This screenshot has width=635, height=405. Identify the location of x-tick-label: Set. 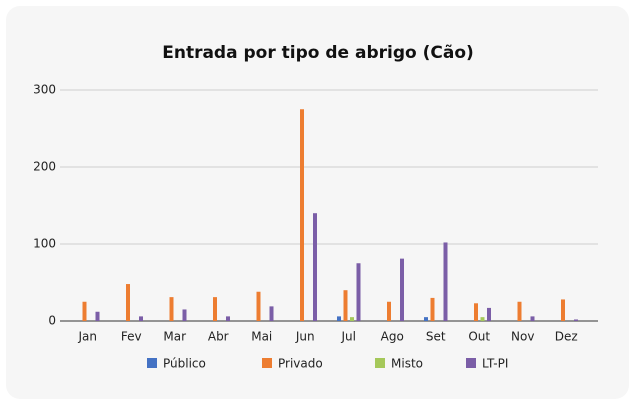
(436, 337).